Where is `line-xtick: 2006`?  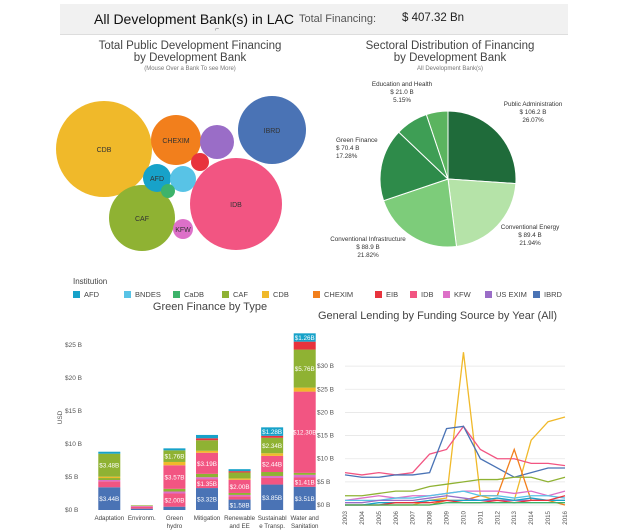
line-xtick: 2006 is located at coordinates (396, 517).